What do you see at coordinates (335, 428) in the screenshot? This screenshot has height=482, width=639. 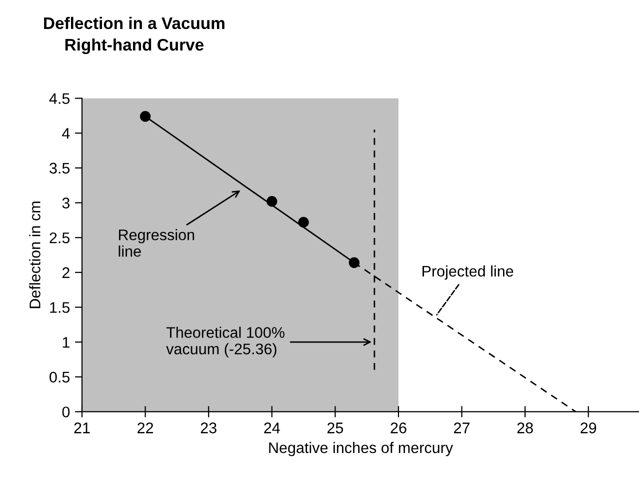 I see `x-tick-label: 25` at bounding box center [335, 428].